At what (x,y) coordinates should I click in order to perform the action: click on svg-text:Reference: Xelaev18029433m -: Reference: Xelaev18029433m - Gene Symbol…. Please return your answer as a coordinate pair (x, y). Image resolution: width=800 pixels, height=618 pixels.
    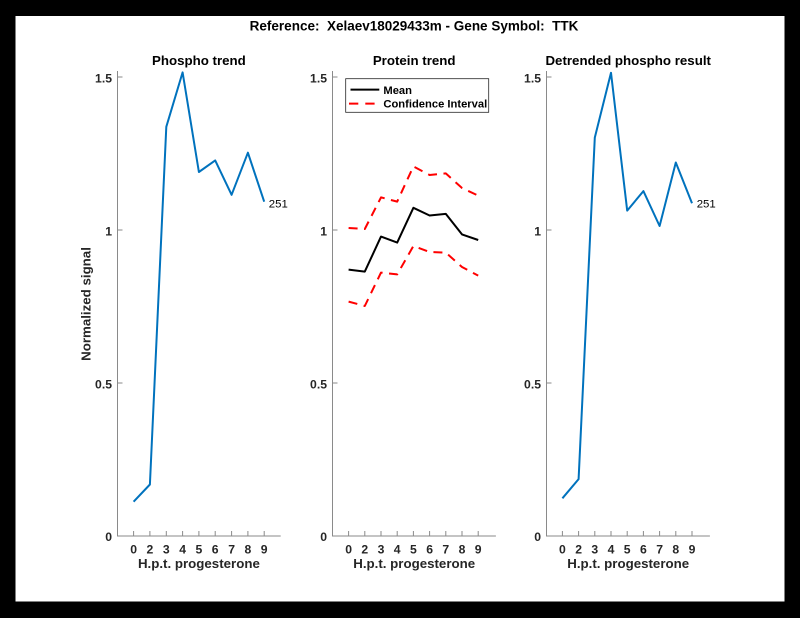
    Looking at the image, I should click on (414, 26).